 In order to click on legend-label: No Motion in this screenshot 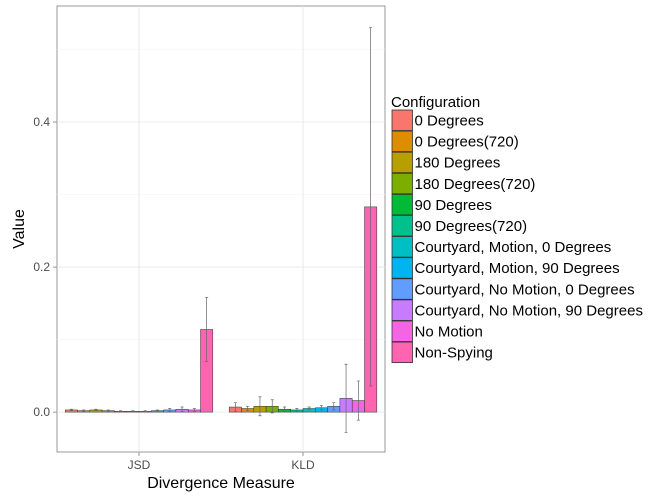, I will do `click(449, 332)`.